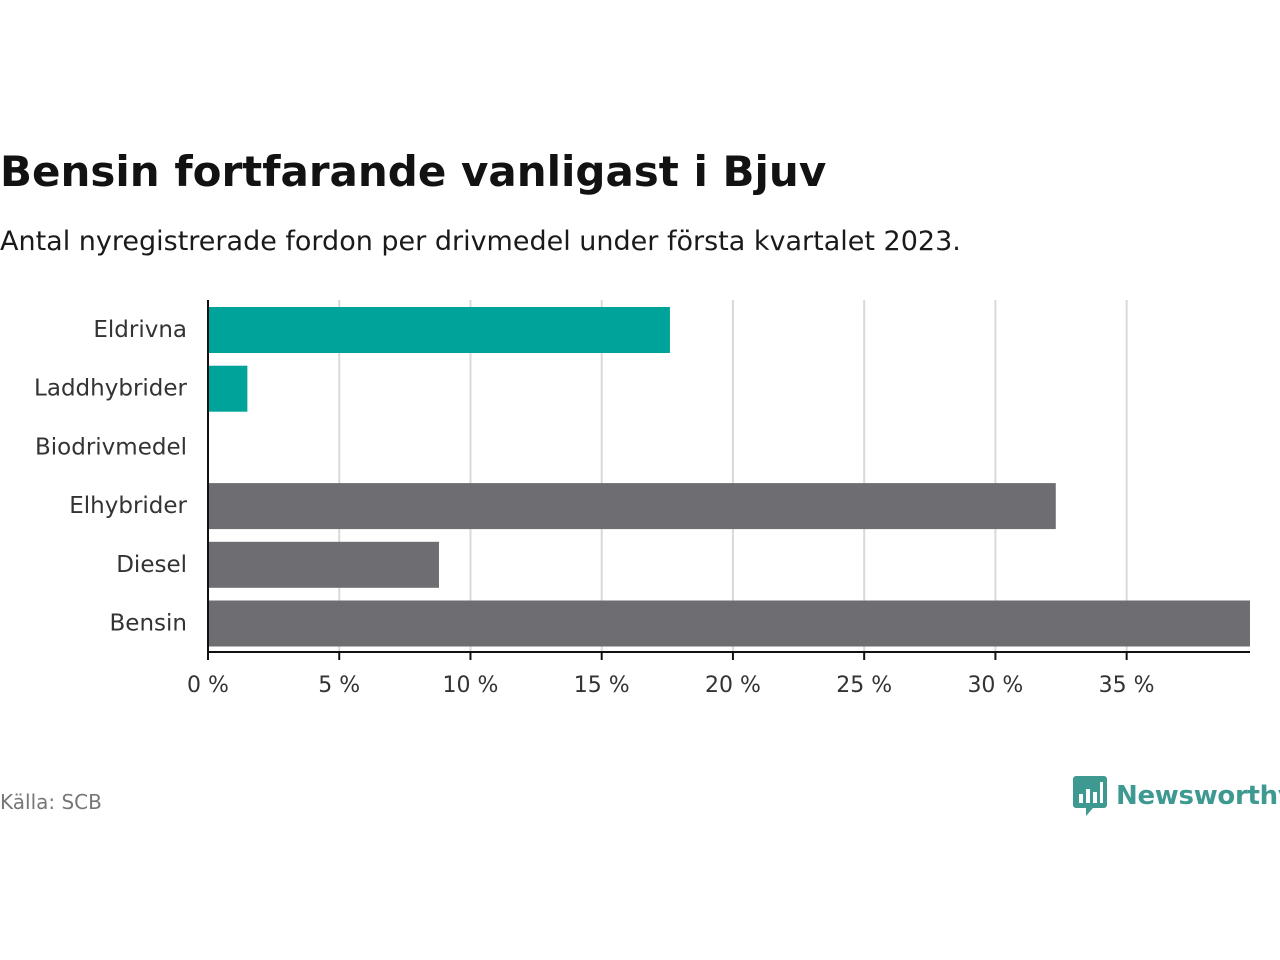 The width and height of the screenshot is (1280, 960). I want to click on brand-name: Newsworthy, so click(1198, 796).